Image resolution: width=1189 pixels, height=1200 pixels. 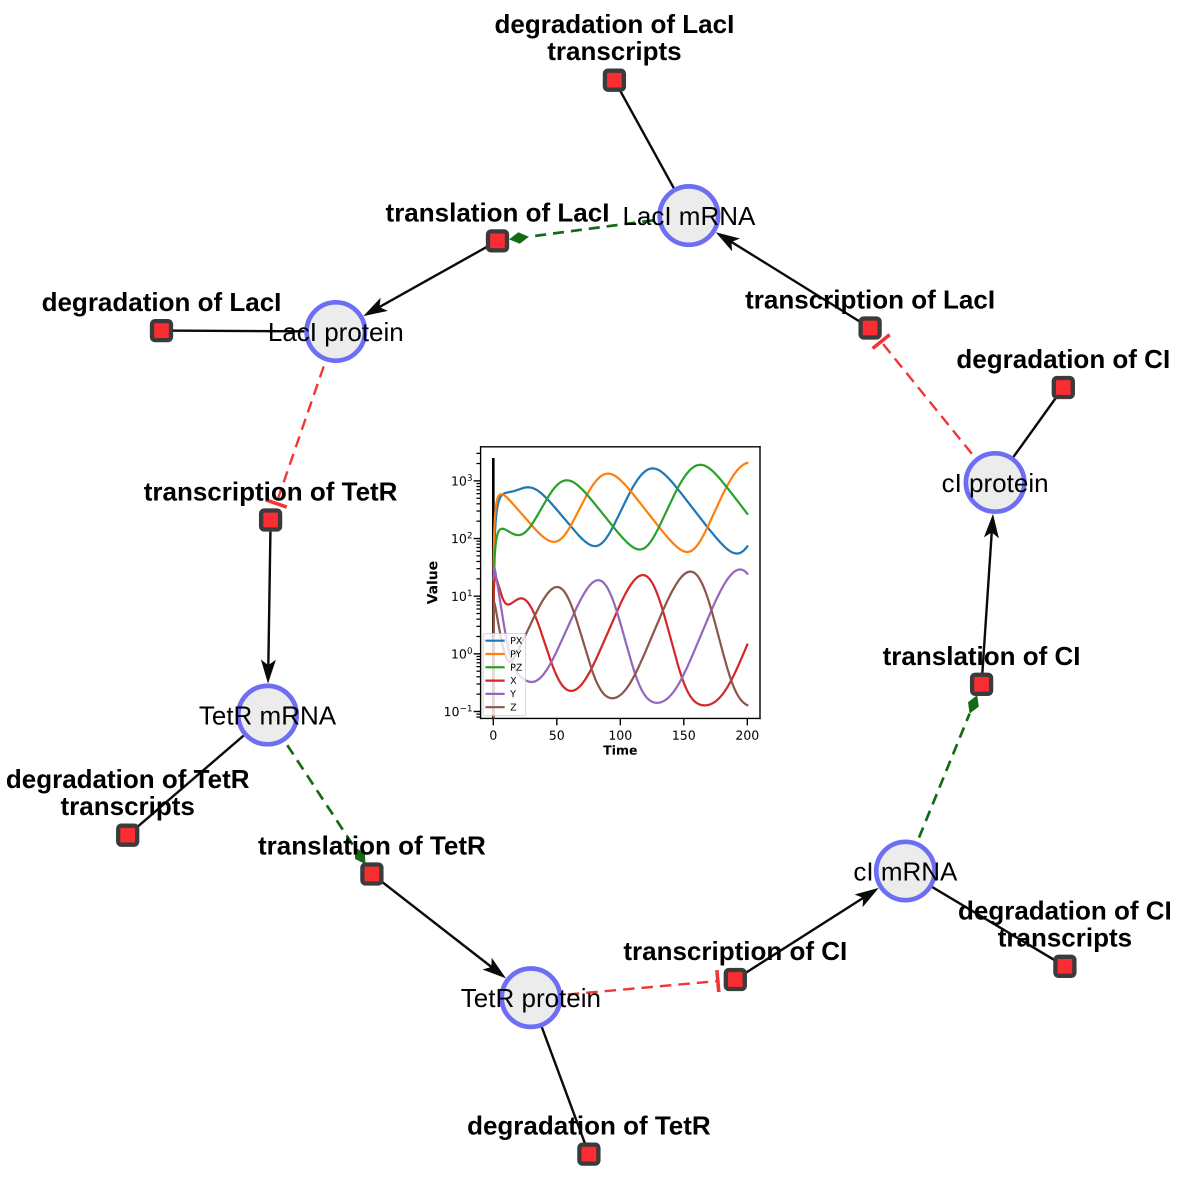 I want to click on svg-text: LacI protein, so click(x=336, y=332).